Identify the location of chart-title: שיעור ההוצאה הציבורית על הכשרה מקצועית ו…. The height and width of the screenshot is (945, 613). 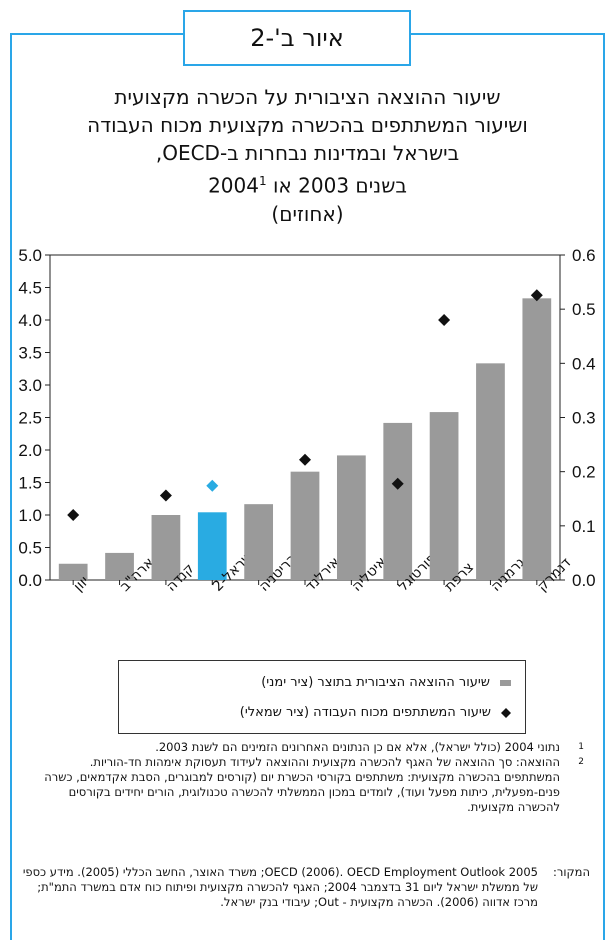
(307, 155).